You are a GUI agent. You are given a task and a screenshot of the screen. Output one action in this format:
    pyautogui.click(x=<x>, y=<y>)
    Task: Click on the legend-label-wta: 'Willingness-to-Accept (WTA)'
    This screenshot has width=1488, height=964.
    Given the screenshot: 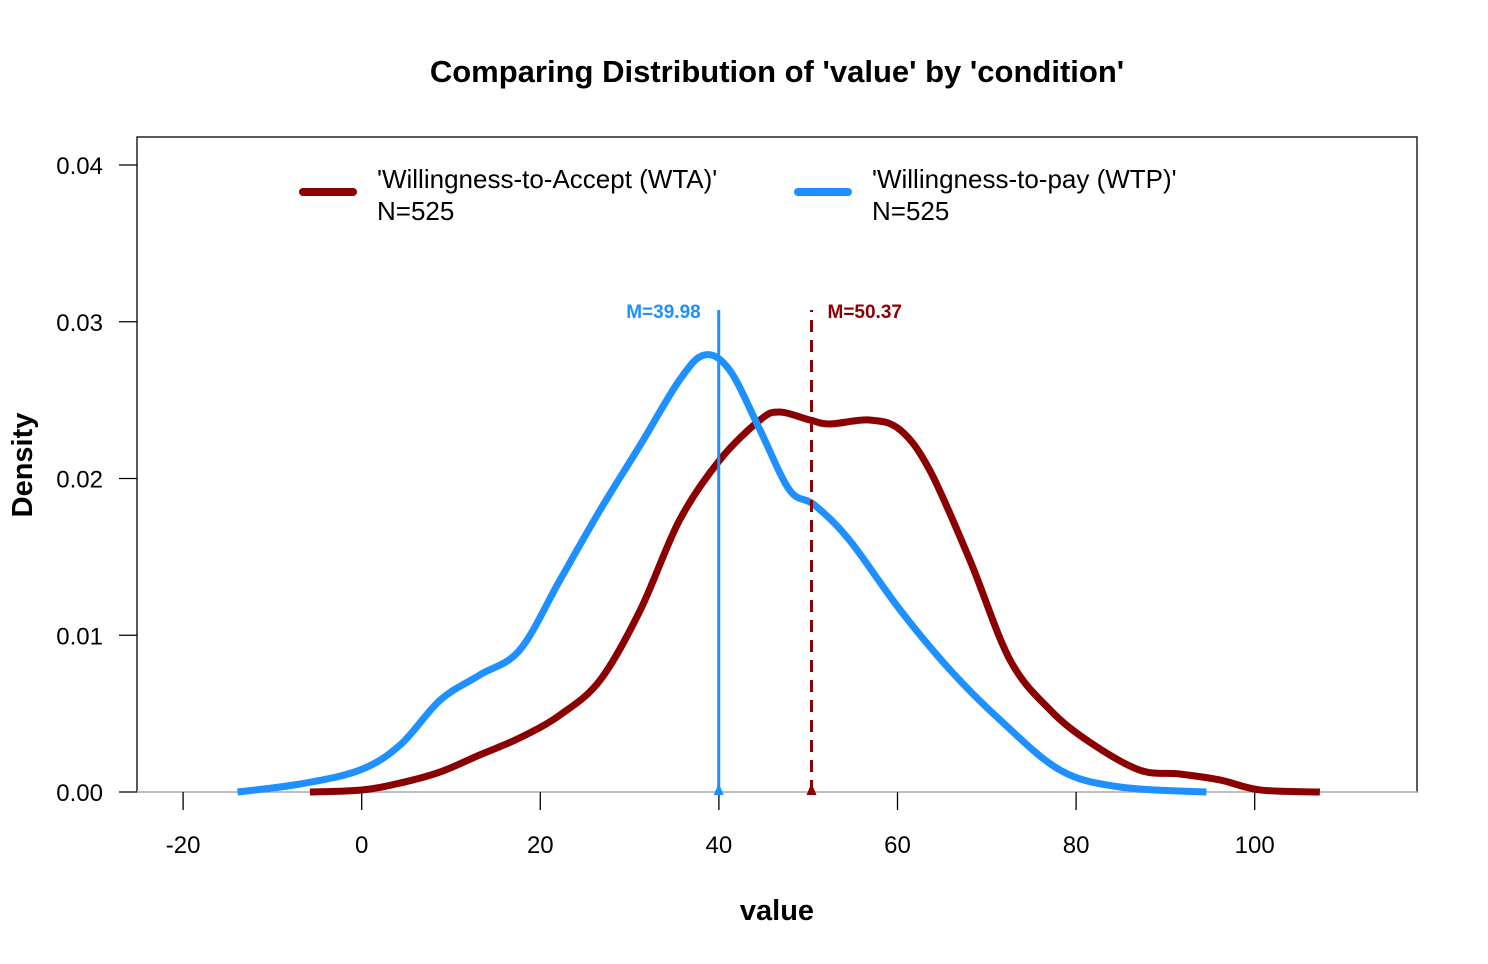 What is the action you would take?
    pyautogui.click(x=547, y=179)
    